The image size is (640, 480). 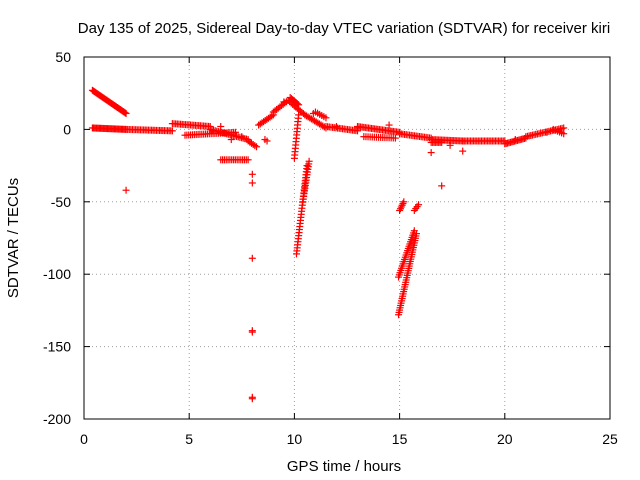 I want to click on x-tick-label: 15, so click(x=400, y=439).